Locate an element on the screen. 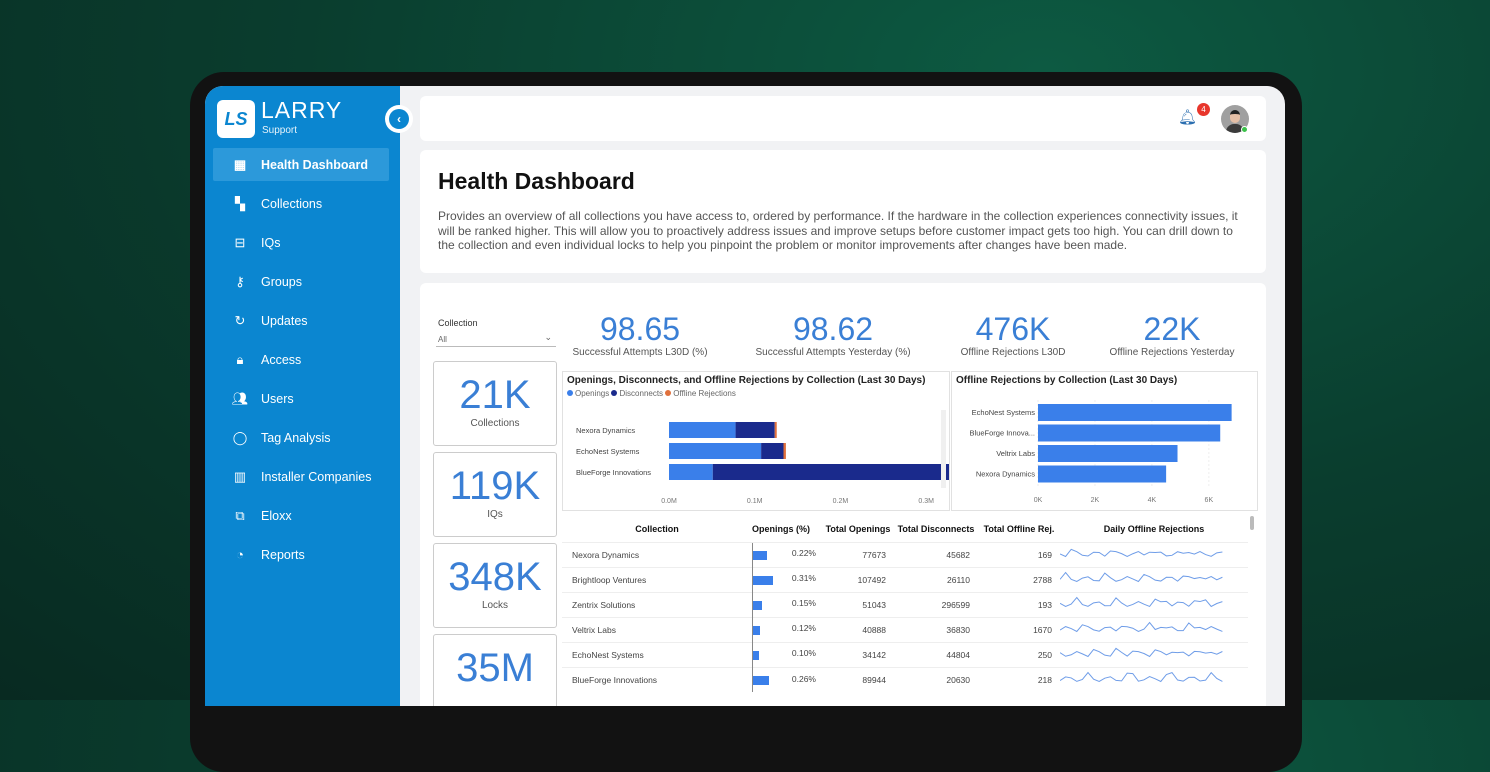 Image resolution: width=1490 pixels, height=772 pixels. summary-value: 35M is located at coordinates (495, 668).